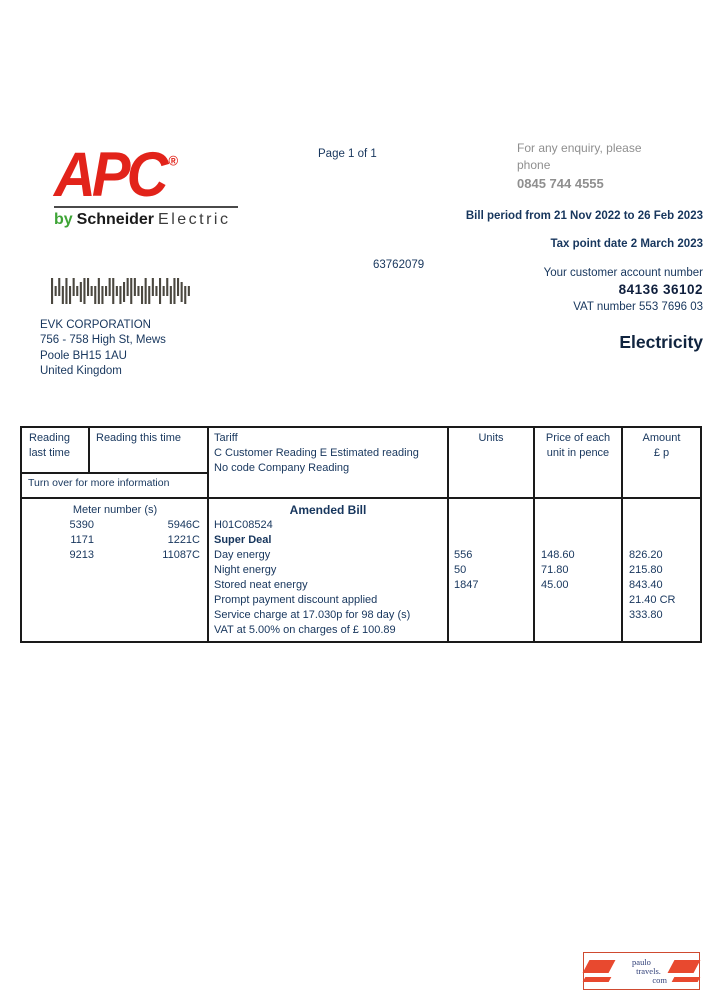 Image resolution: width=720 pixels, height=1000 pixels. What do you see at coordinates (173, 160) in the screenshot?
I see `registered-mark: ®` at bounding box center [173, 160].